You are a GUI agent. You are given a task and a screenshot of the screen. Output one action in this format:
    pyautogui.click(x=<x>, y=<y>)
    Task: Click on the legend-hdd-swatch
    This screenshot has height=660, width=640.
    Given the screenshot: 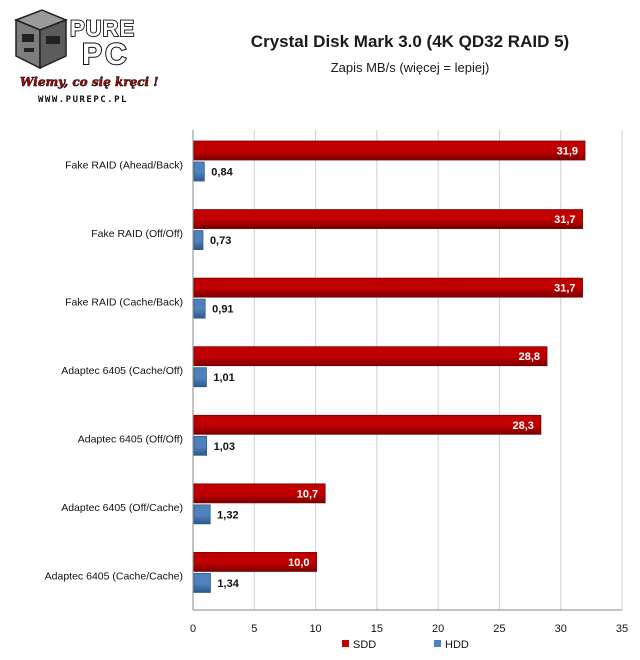 What is the action you would take?
    pyautogui.click(x=437, y=643)
    